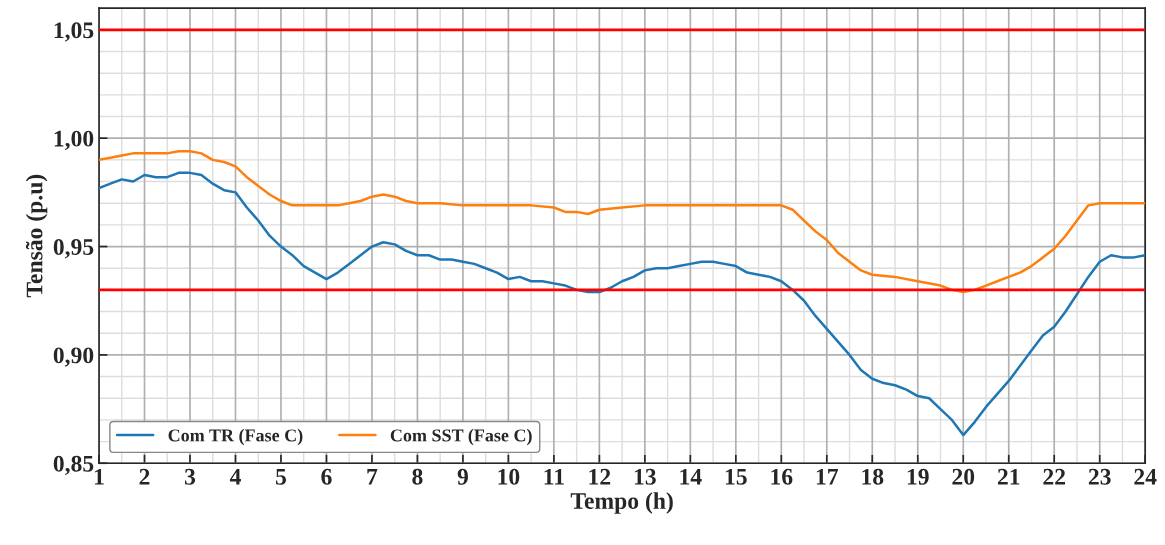  I want to click on x-tick-label: 21, so click(1008, 476).